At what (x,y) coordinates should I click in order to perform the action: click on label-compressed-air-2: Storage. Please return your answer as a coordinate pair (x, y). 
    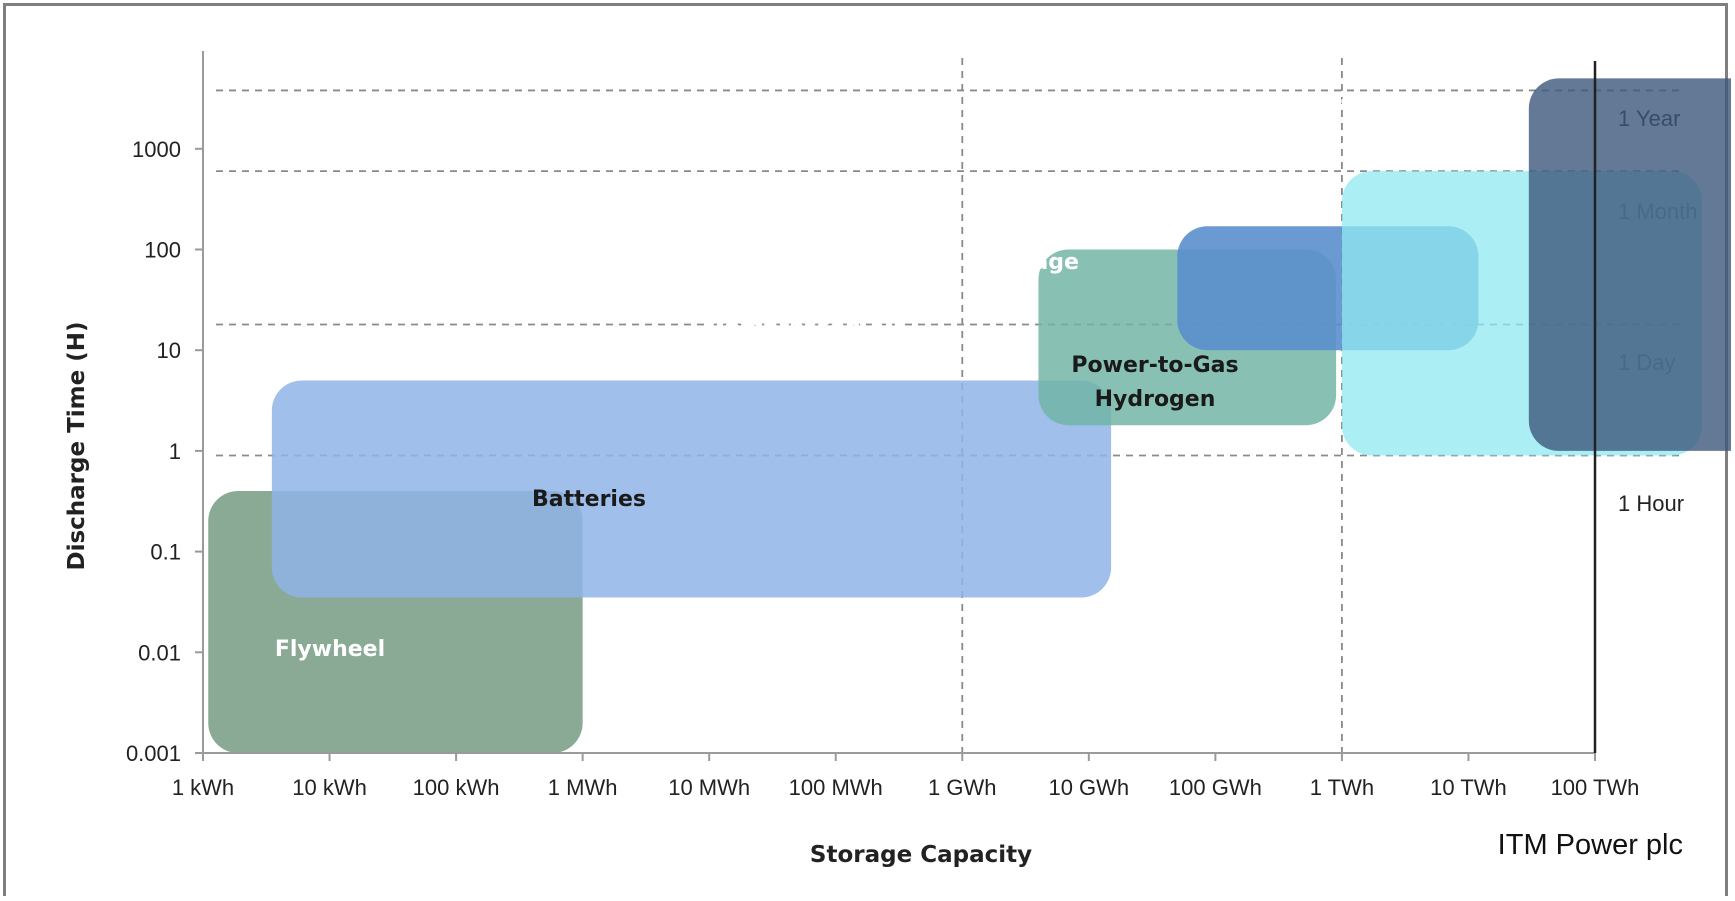
    Looking at the image, I should click on (806, 361).